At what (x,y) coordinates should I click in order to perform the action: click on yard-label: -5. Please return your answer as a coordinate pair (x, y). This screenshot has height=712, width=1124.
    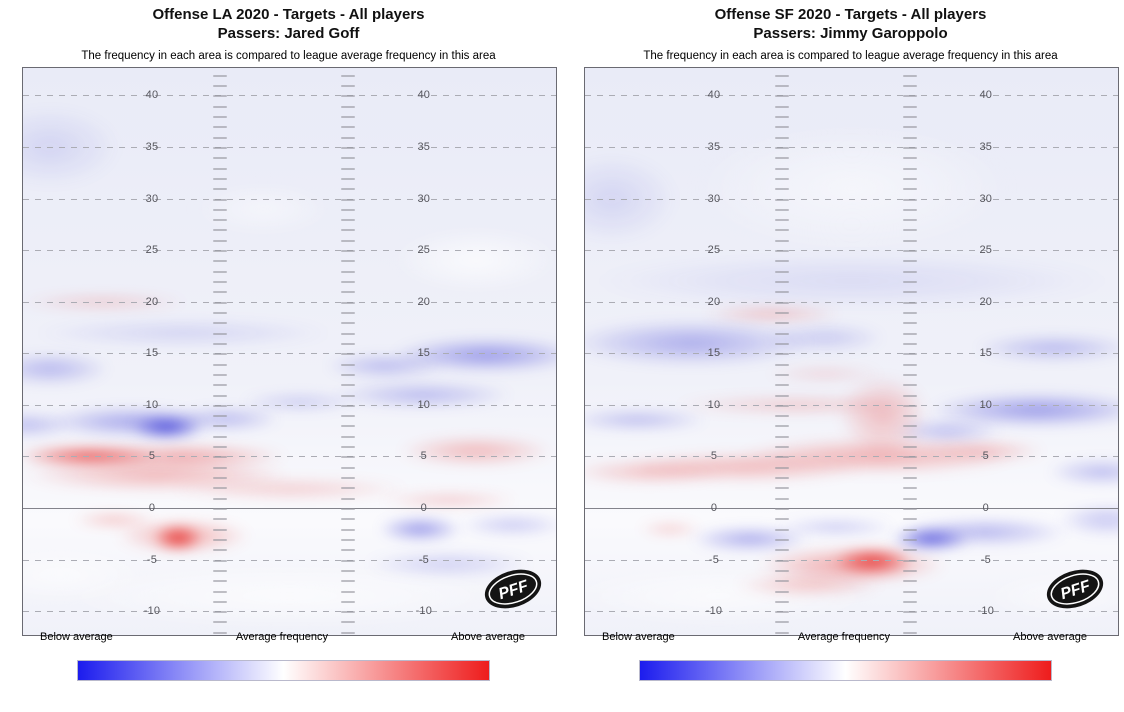
    Looking at the image, I should click on (152, 559).